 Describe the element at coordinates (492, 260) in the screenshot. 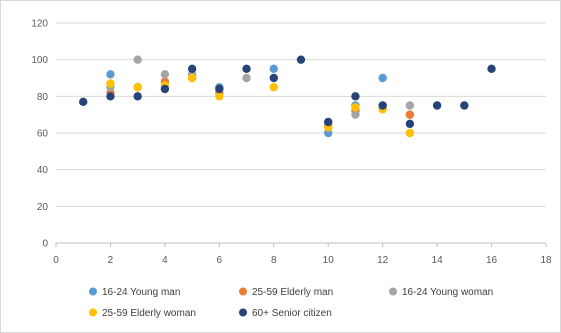

I see `x-tick-label: 16` at that location.